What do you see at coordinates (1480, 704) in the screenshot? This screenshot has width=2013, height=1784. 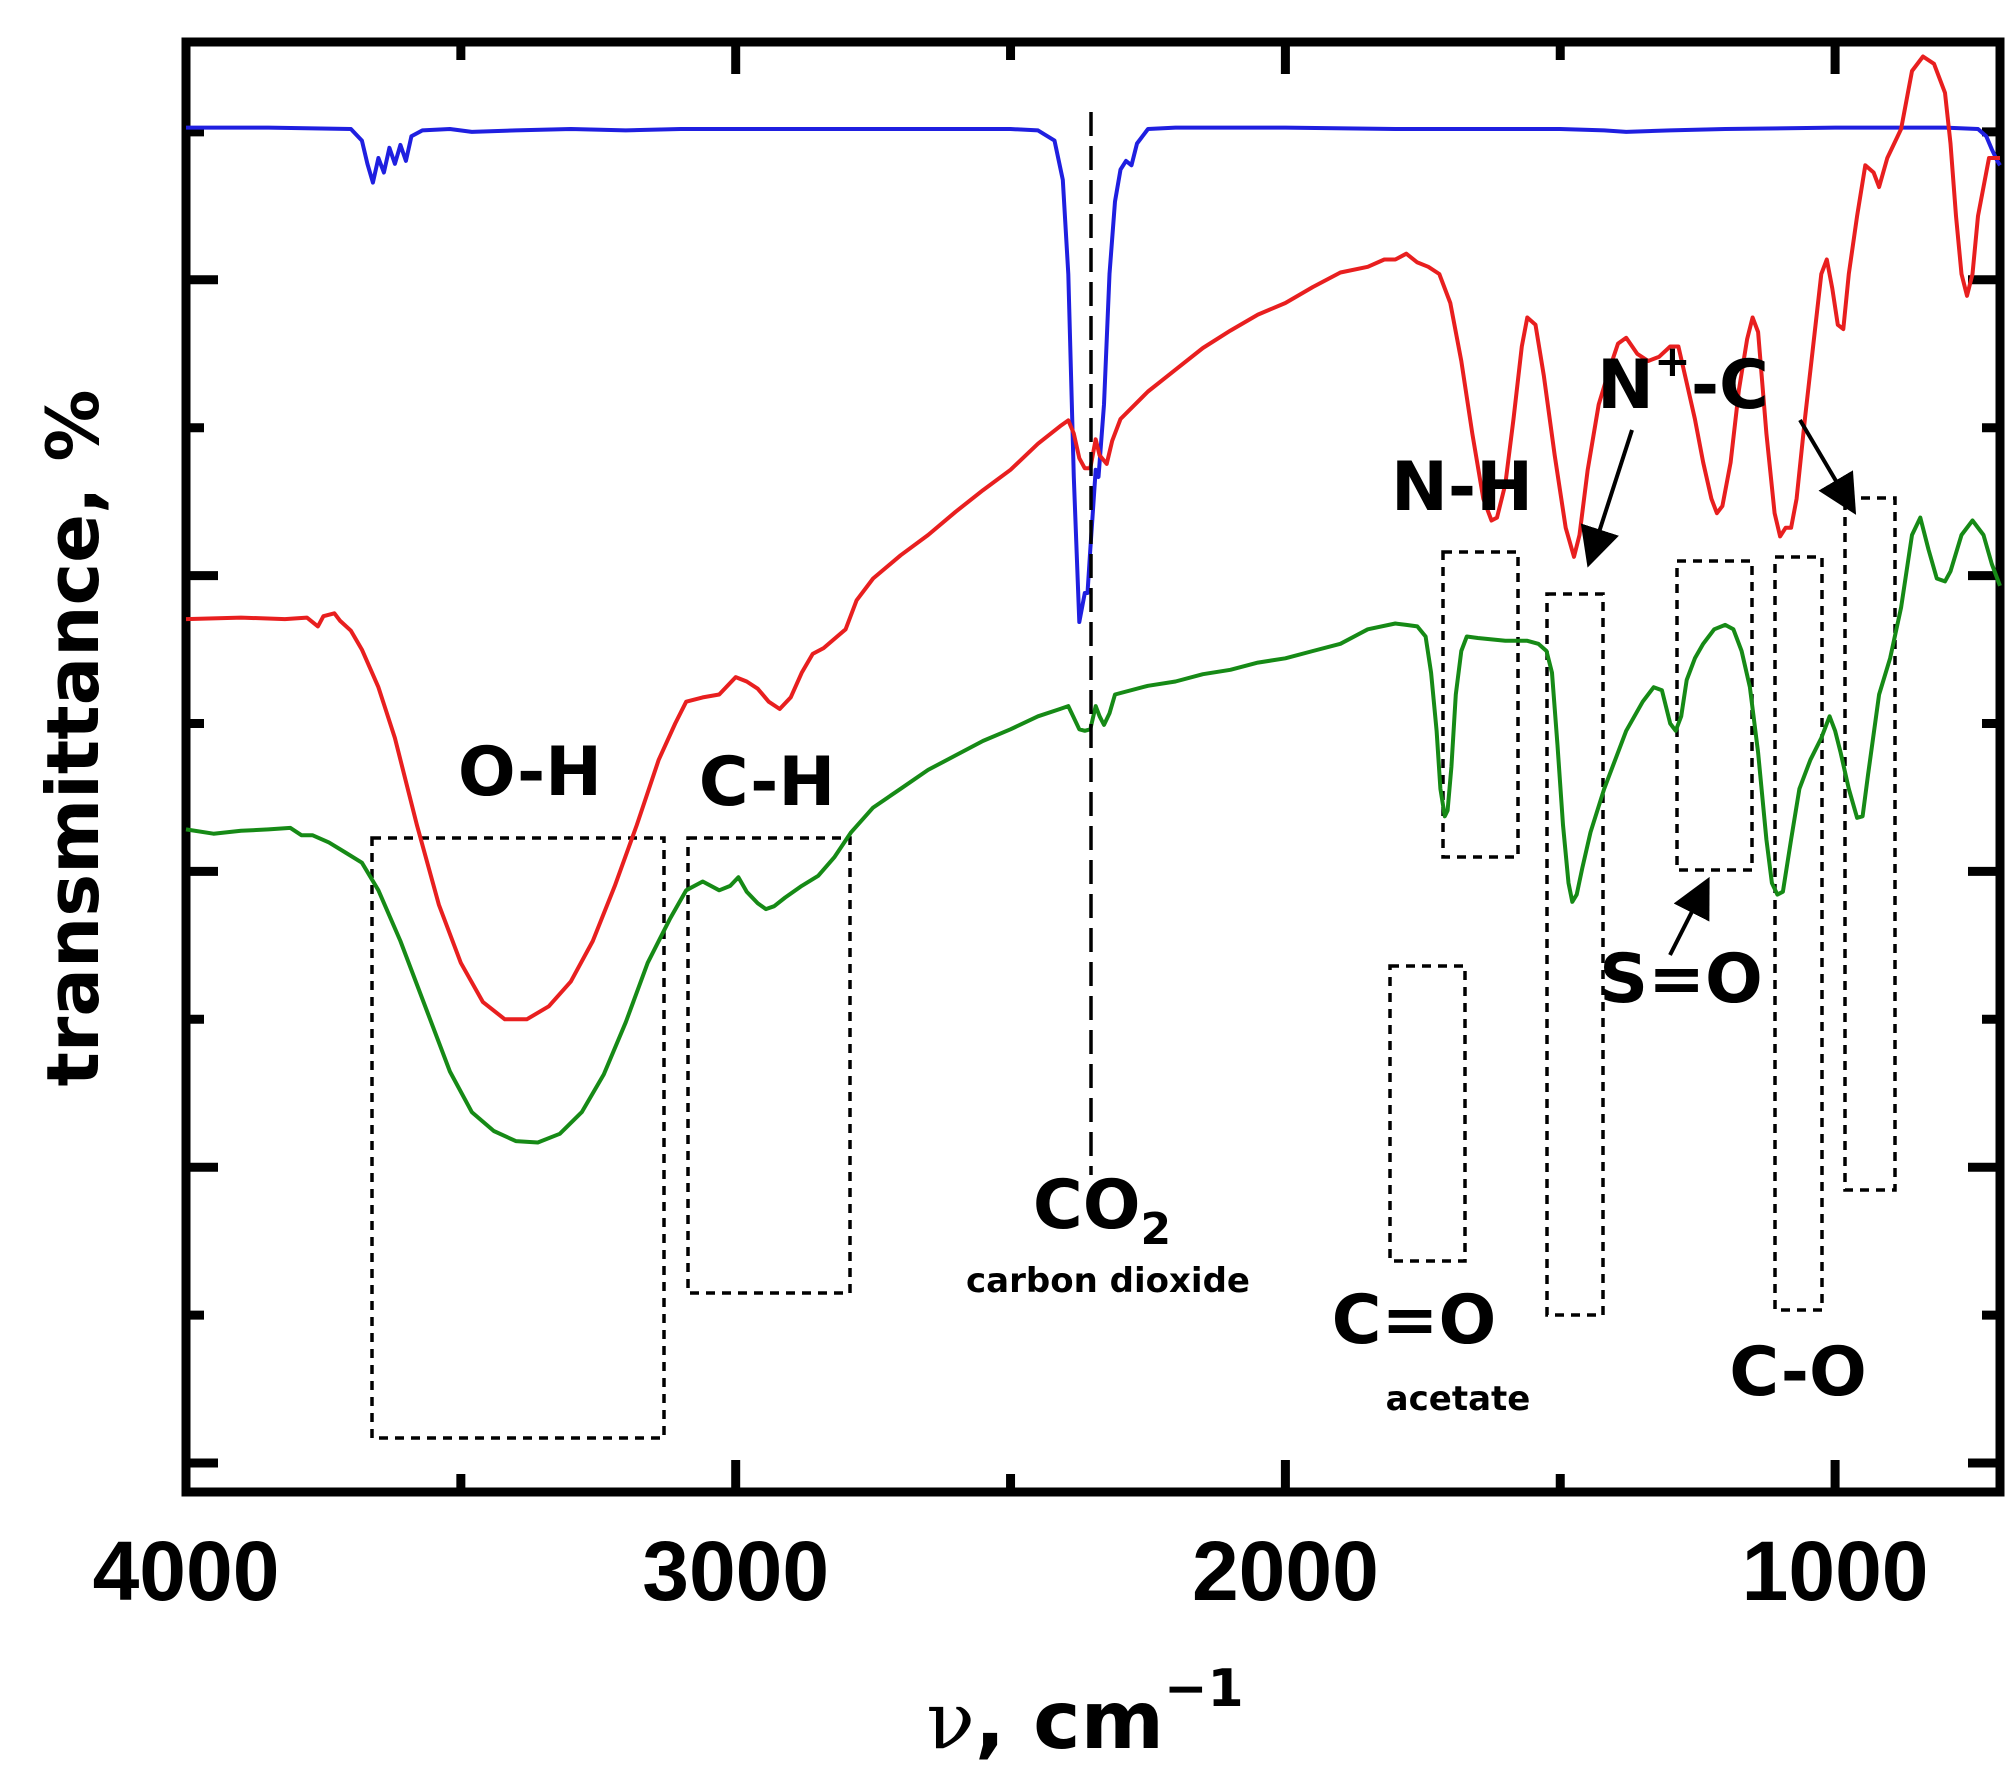 I see `nh-region-box` at bounding box center [1480, 704].